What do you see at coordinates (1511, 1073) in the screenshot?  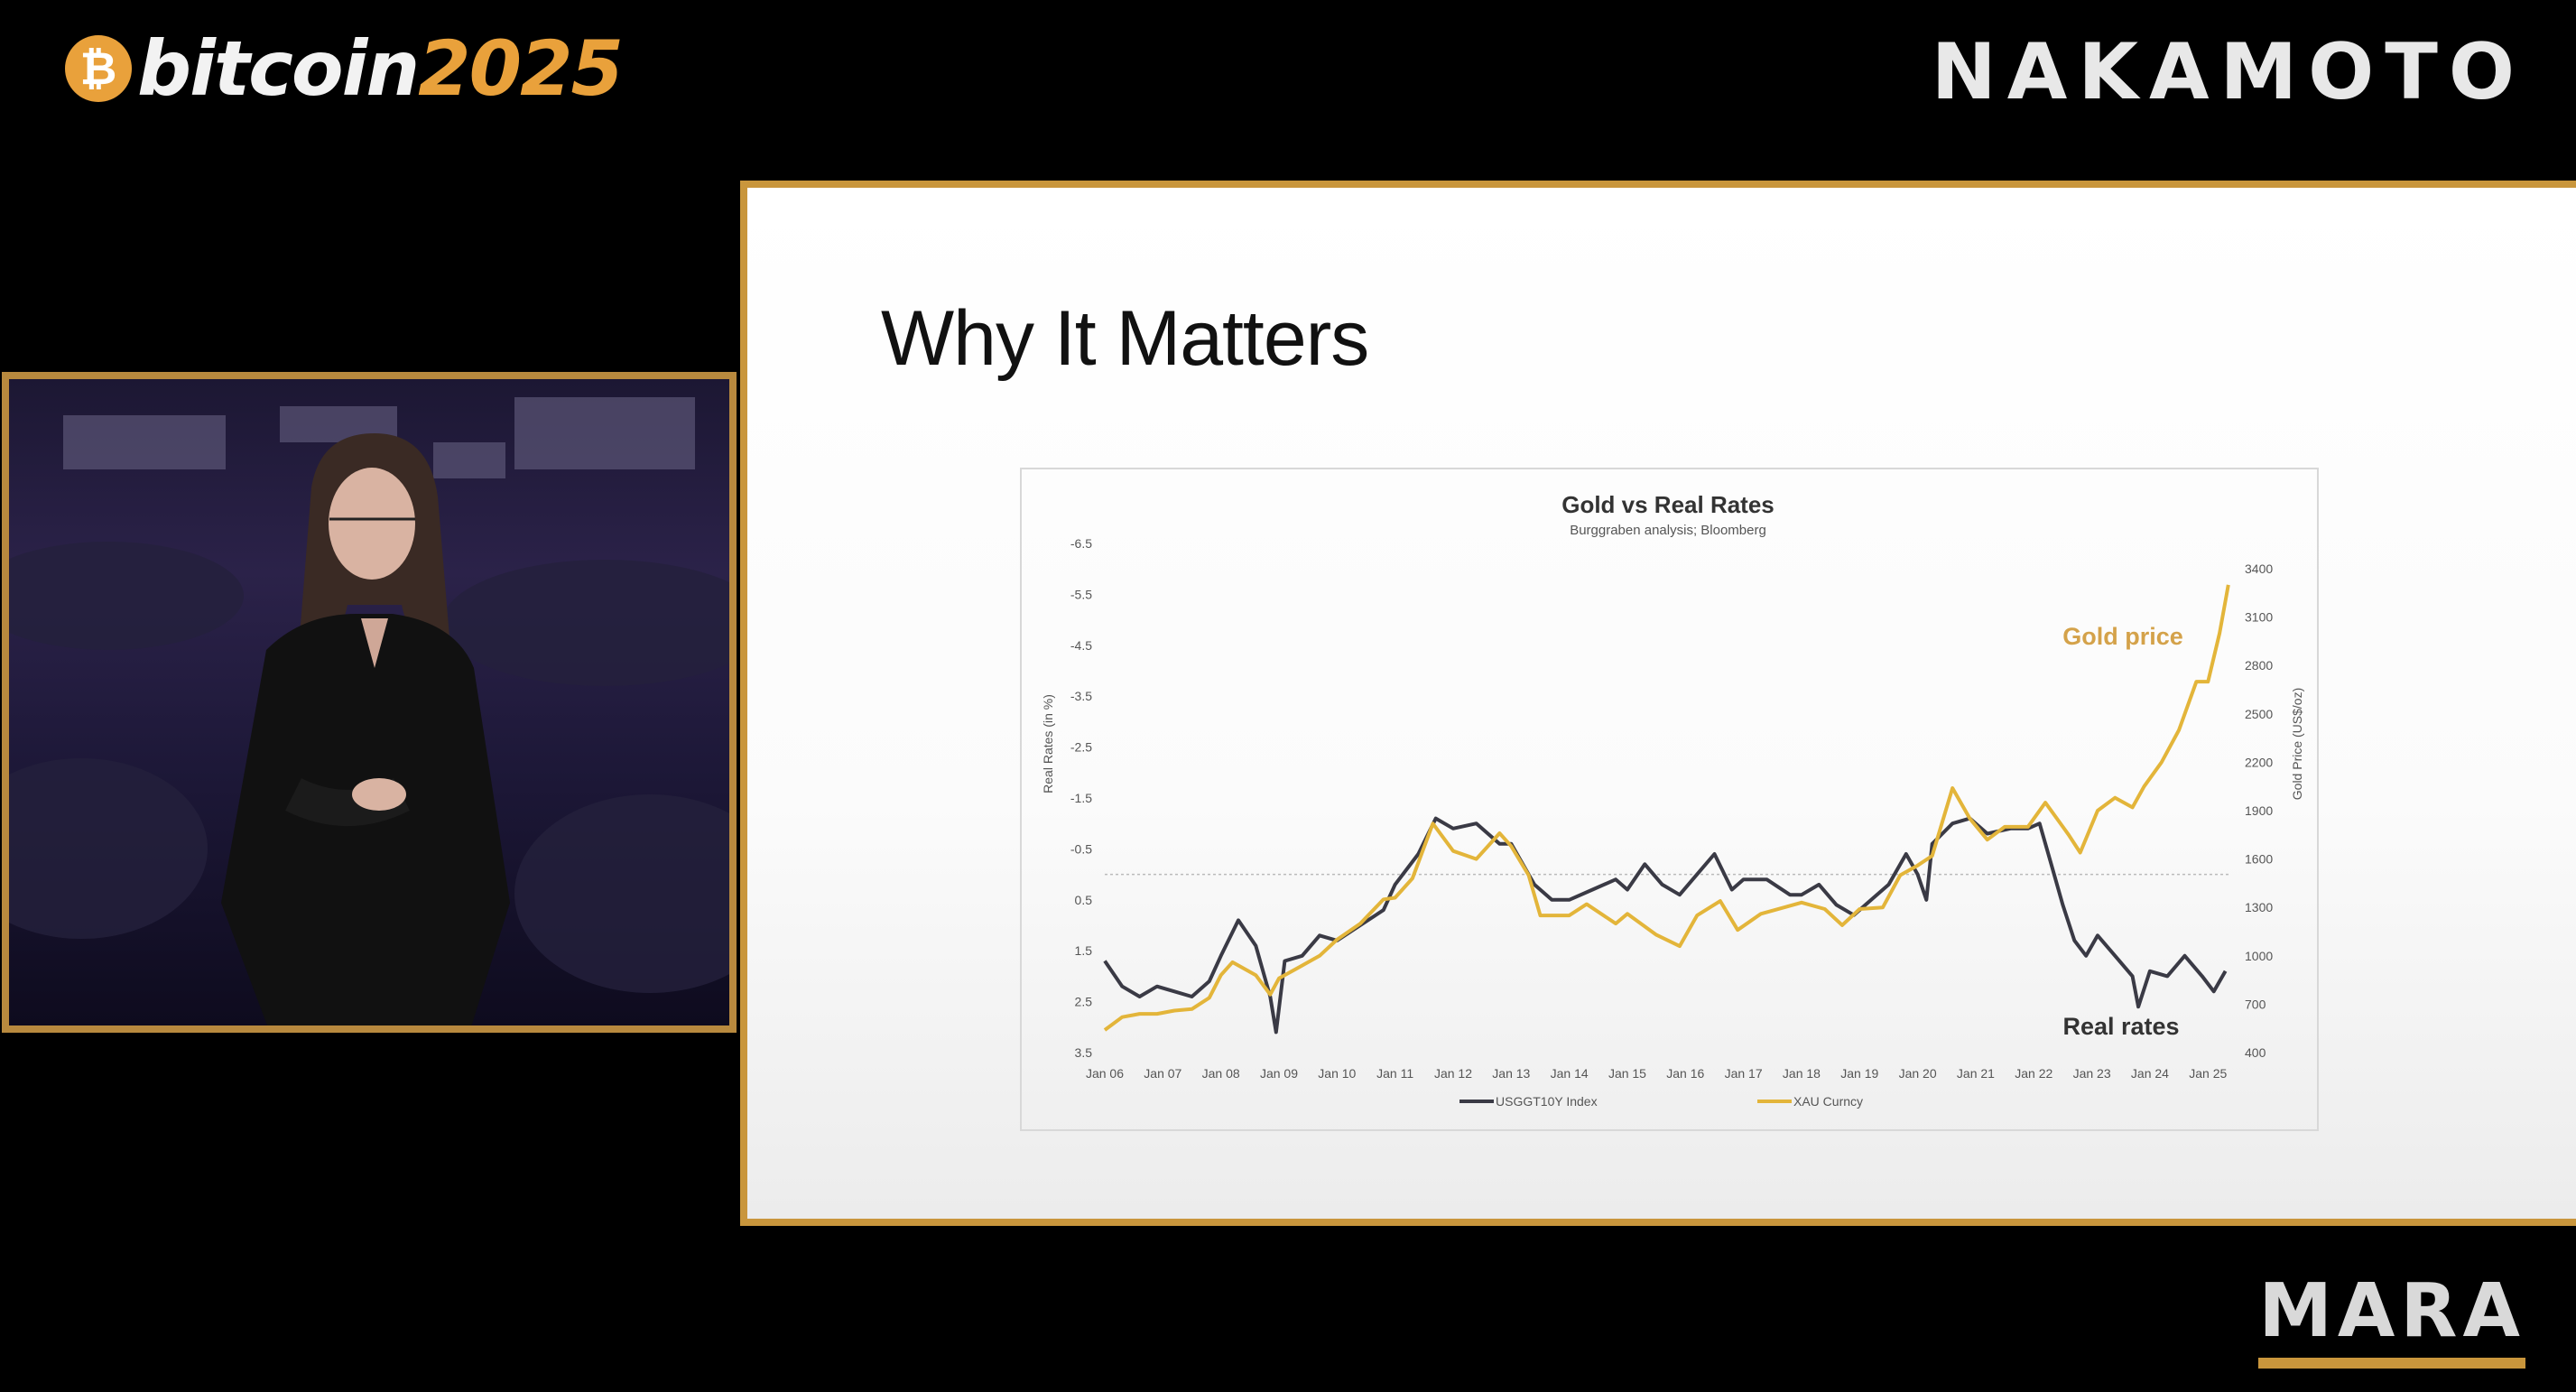 I see `x-tick-label: Jan 13` at bounding box center [1511, 1073].